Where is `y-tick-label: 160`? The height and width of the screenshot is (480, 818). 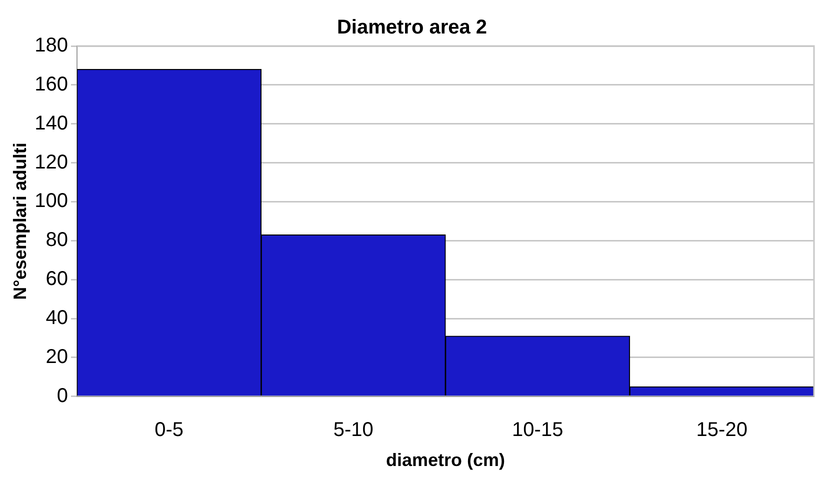
y-tick-label: 160 is located at coordinates (51, 84).